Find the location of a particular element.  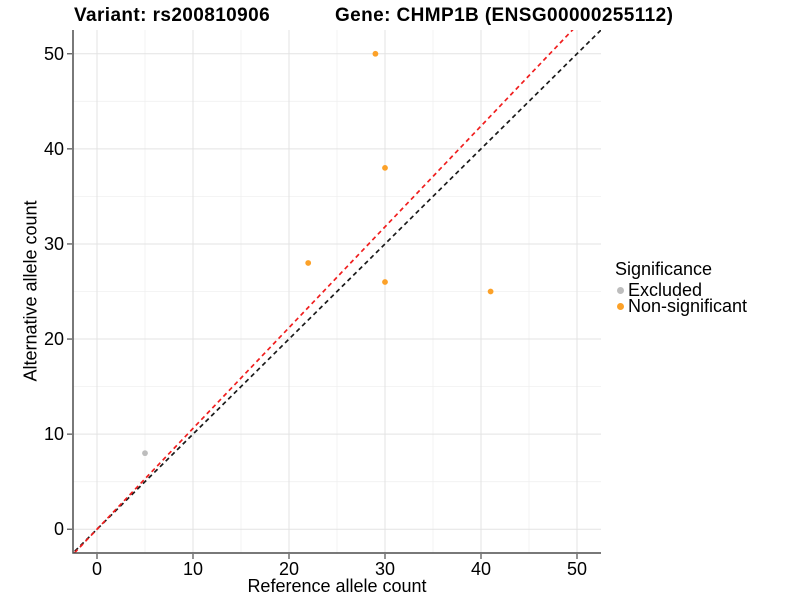

plot-title-gene: Gene: CHMP1B (ENSG00000255112) is located at coordinates (504, 15).